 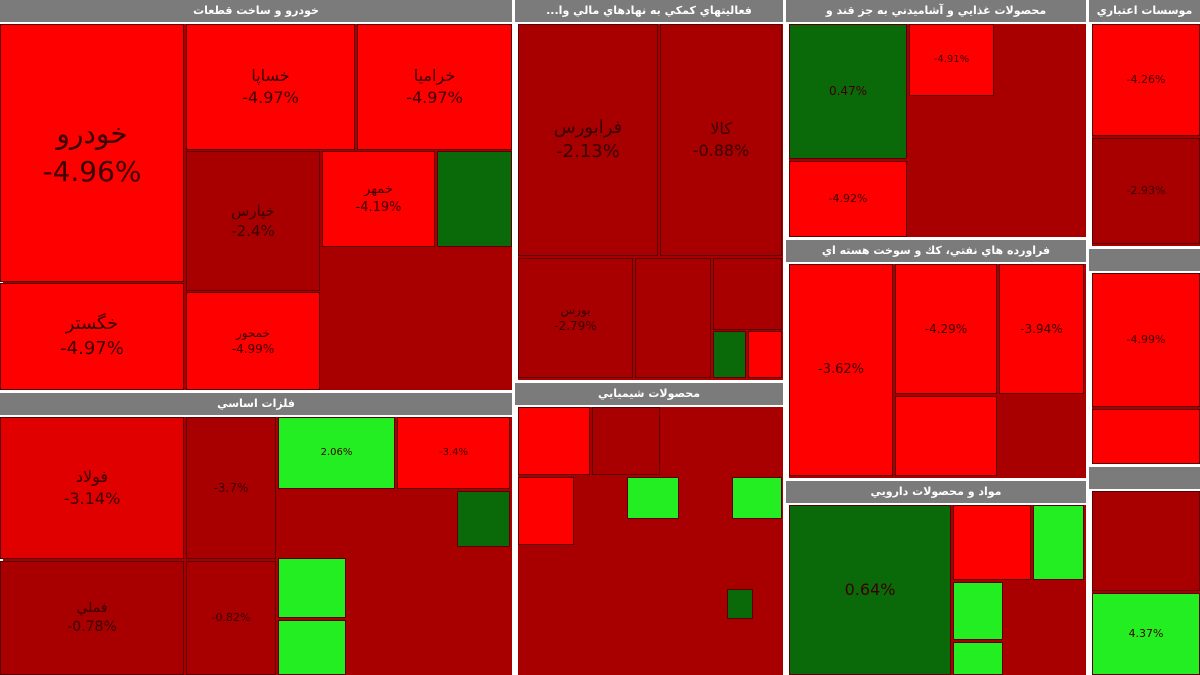 I want to click on cell-symbol: كالا, so click(x=721, y=129).